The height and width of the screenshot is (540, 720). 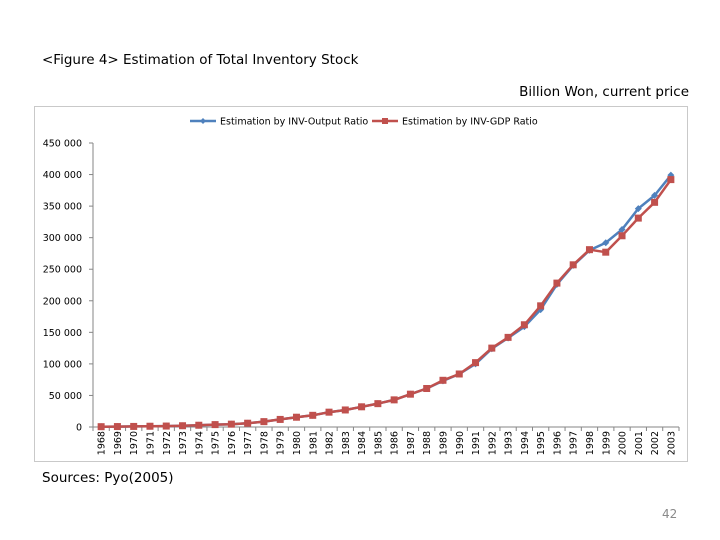 What do you see at coordinates (134, 443) in the screenshot?
I see `x-tick-label: 1970` at bounding box center [134, 443].